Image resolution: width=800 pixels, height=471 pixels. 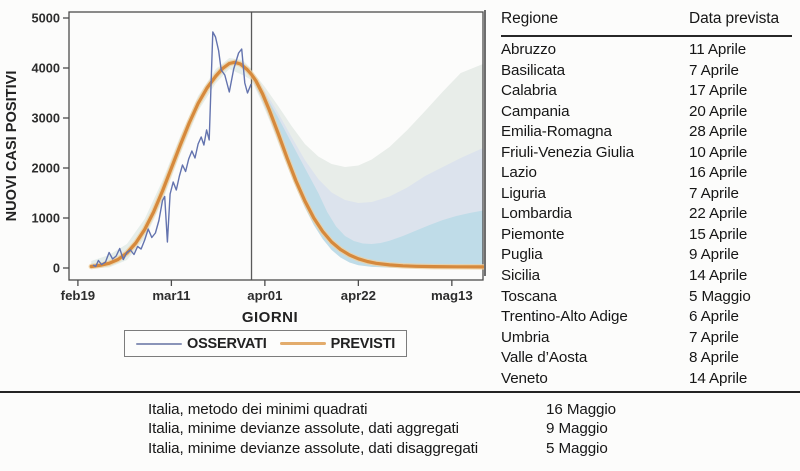 I want to click on region-name: Abruzzo, so click(x=529, y=49).